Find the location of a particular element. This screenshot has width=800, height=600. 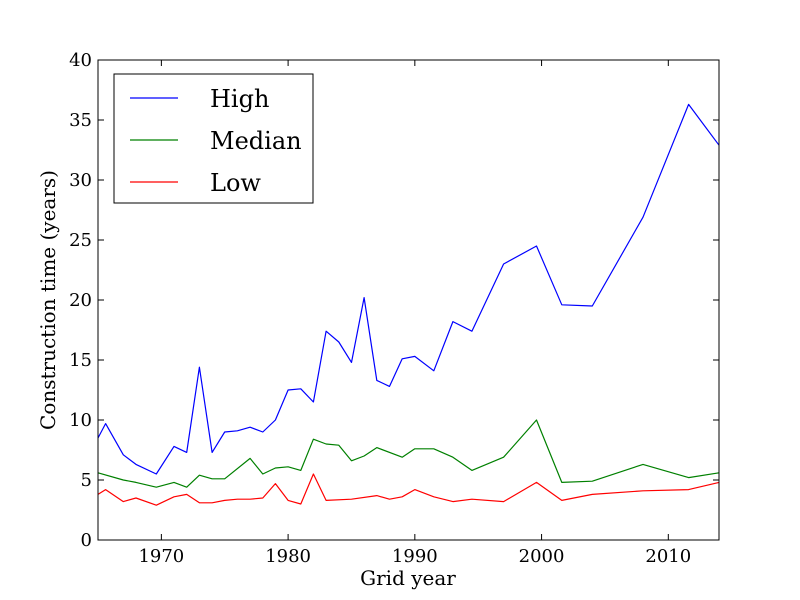

legend-label-low: Low is located at coordinates (235, 183).